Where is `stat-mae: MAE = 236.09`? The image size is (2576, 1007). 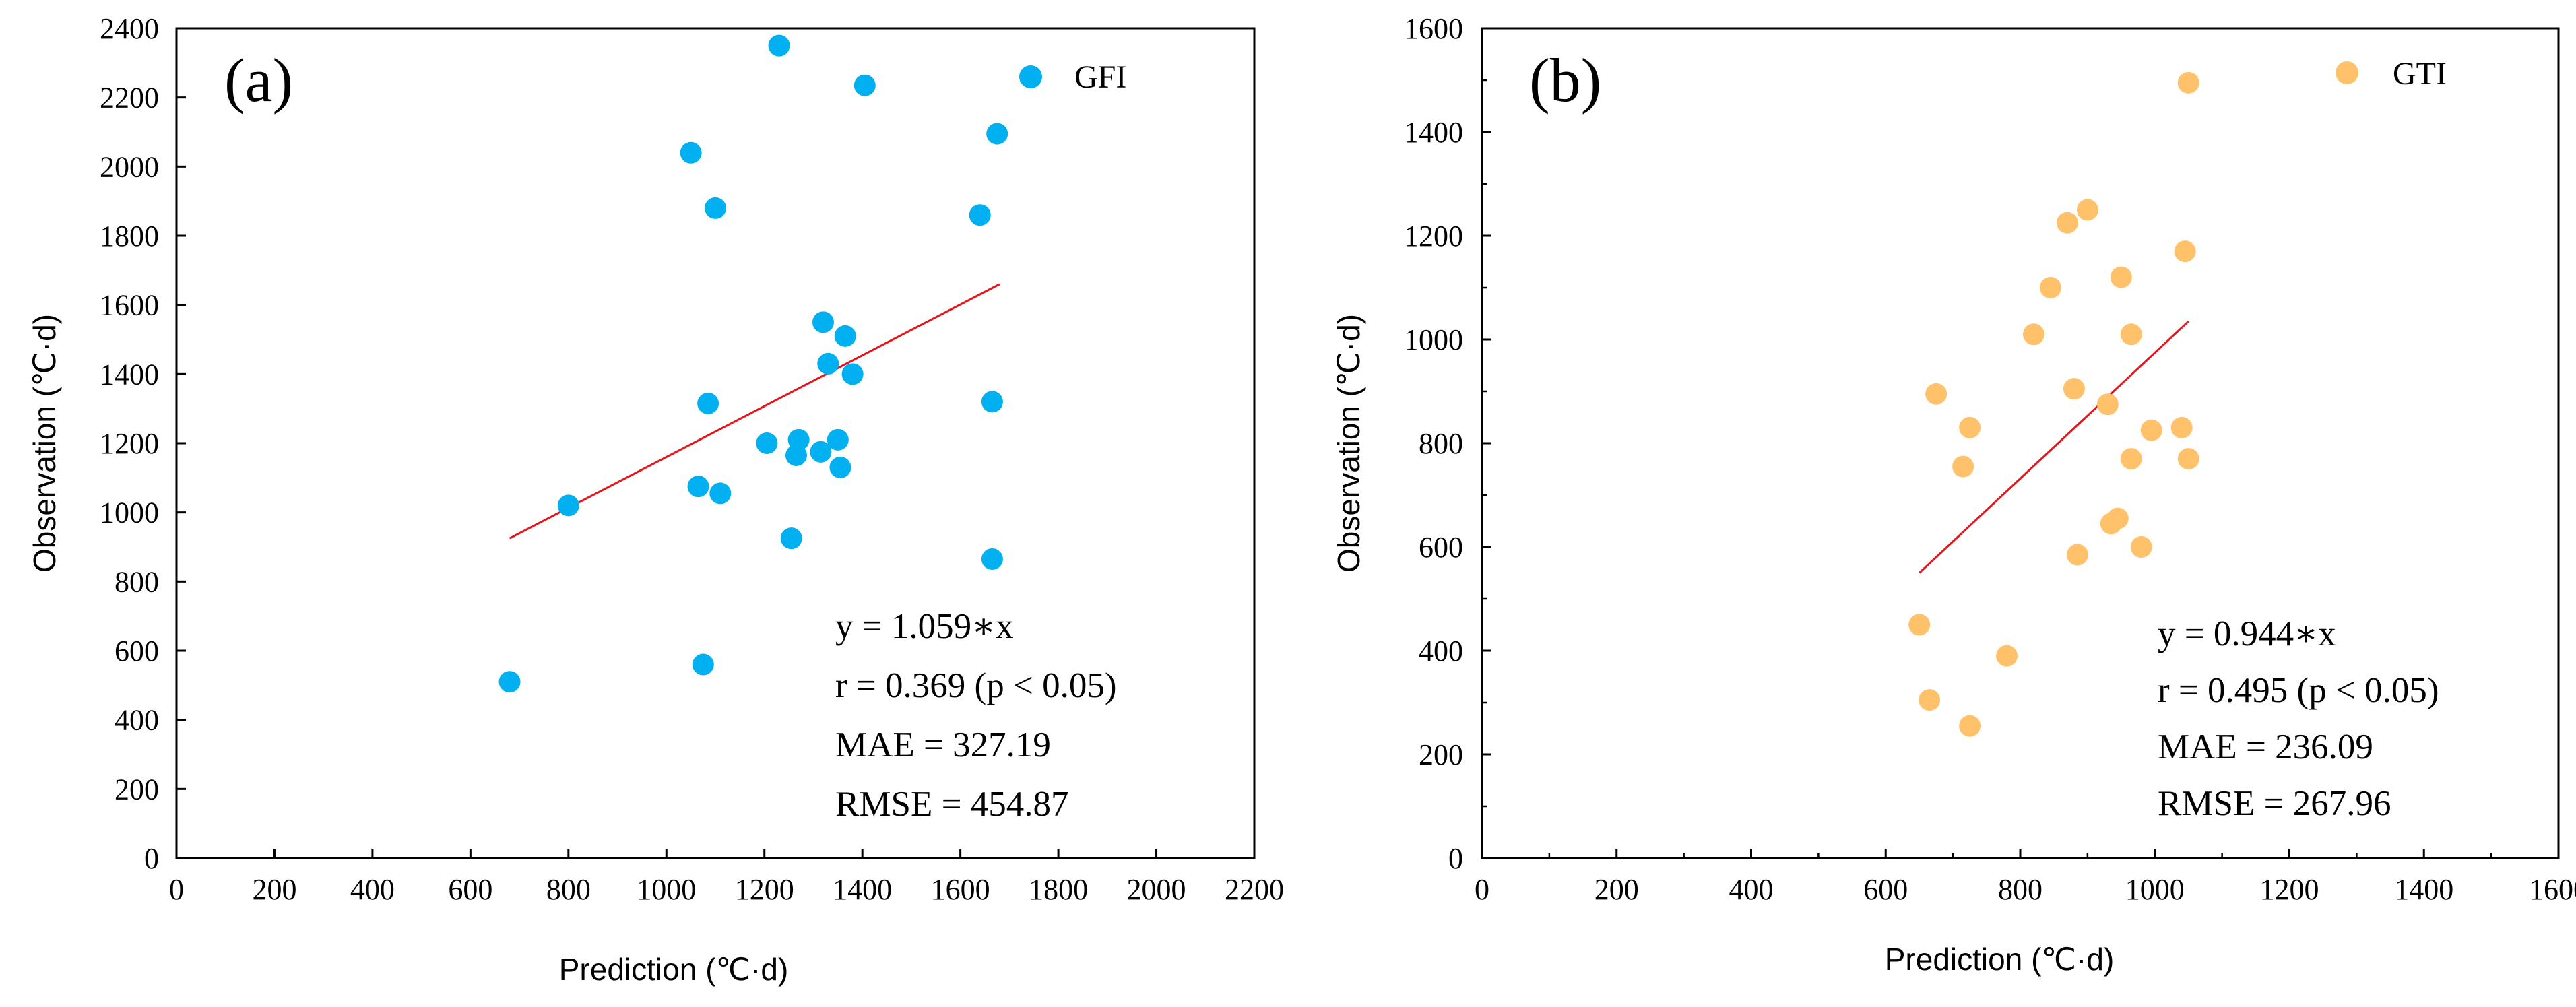
stat-mae: MAE = 236.09 is located at coordinates (2265, 747).